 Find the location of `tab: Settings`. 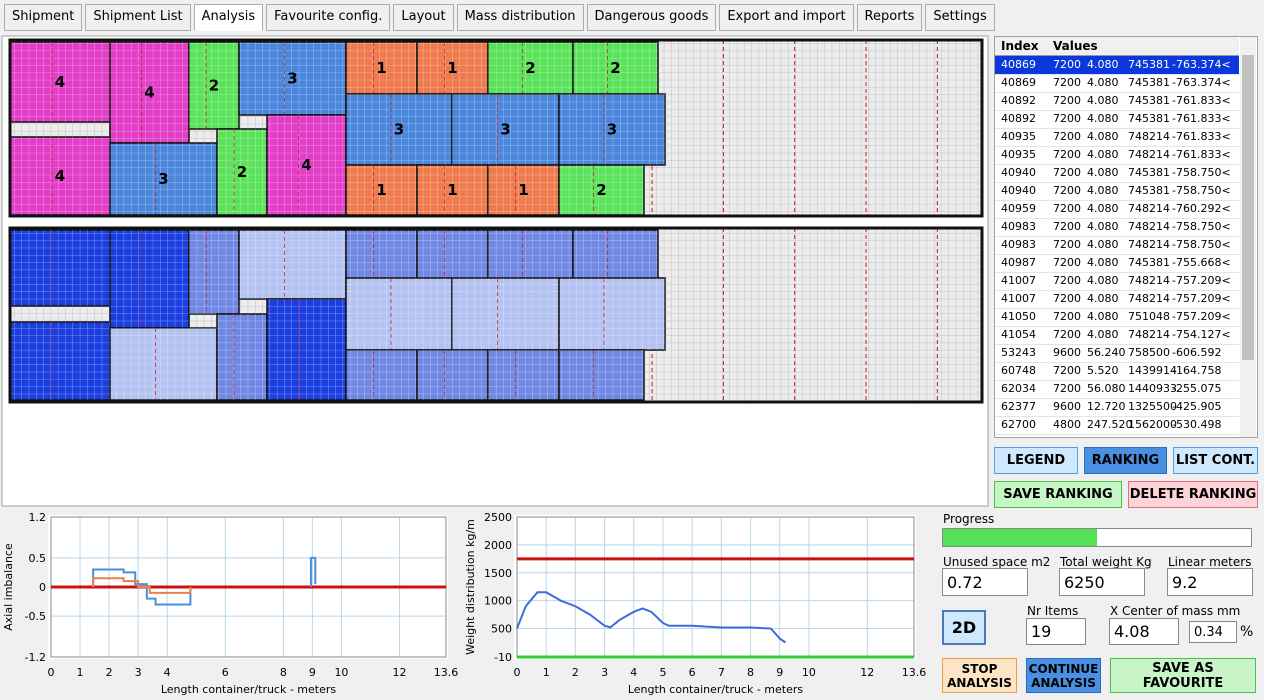

tab: Settings is located at coordinates (960, 17).